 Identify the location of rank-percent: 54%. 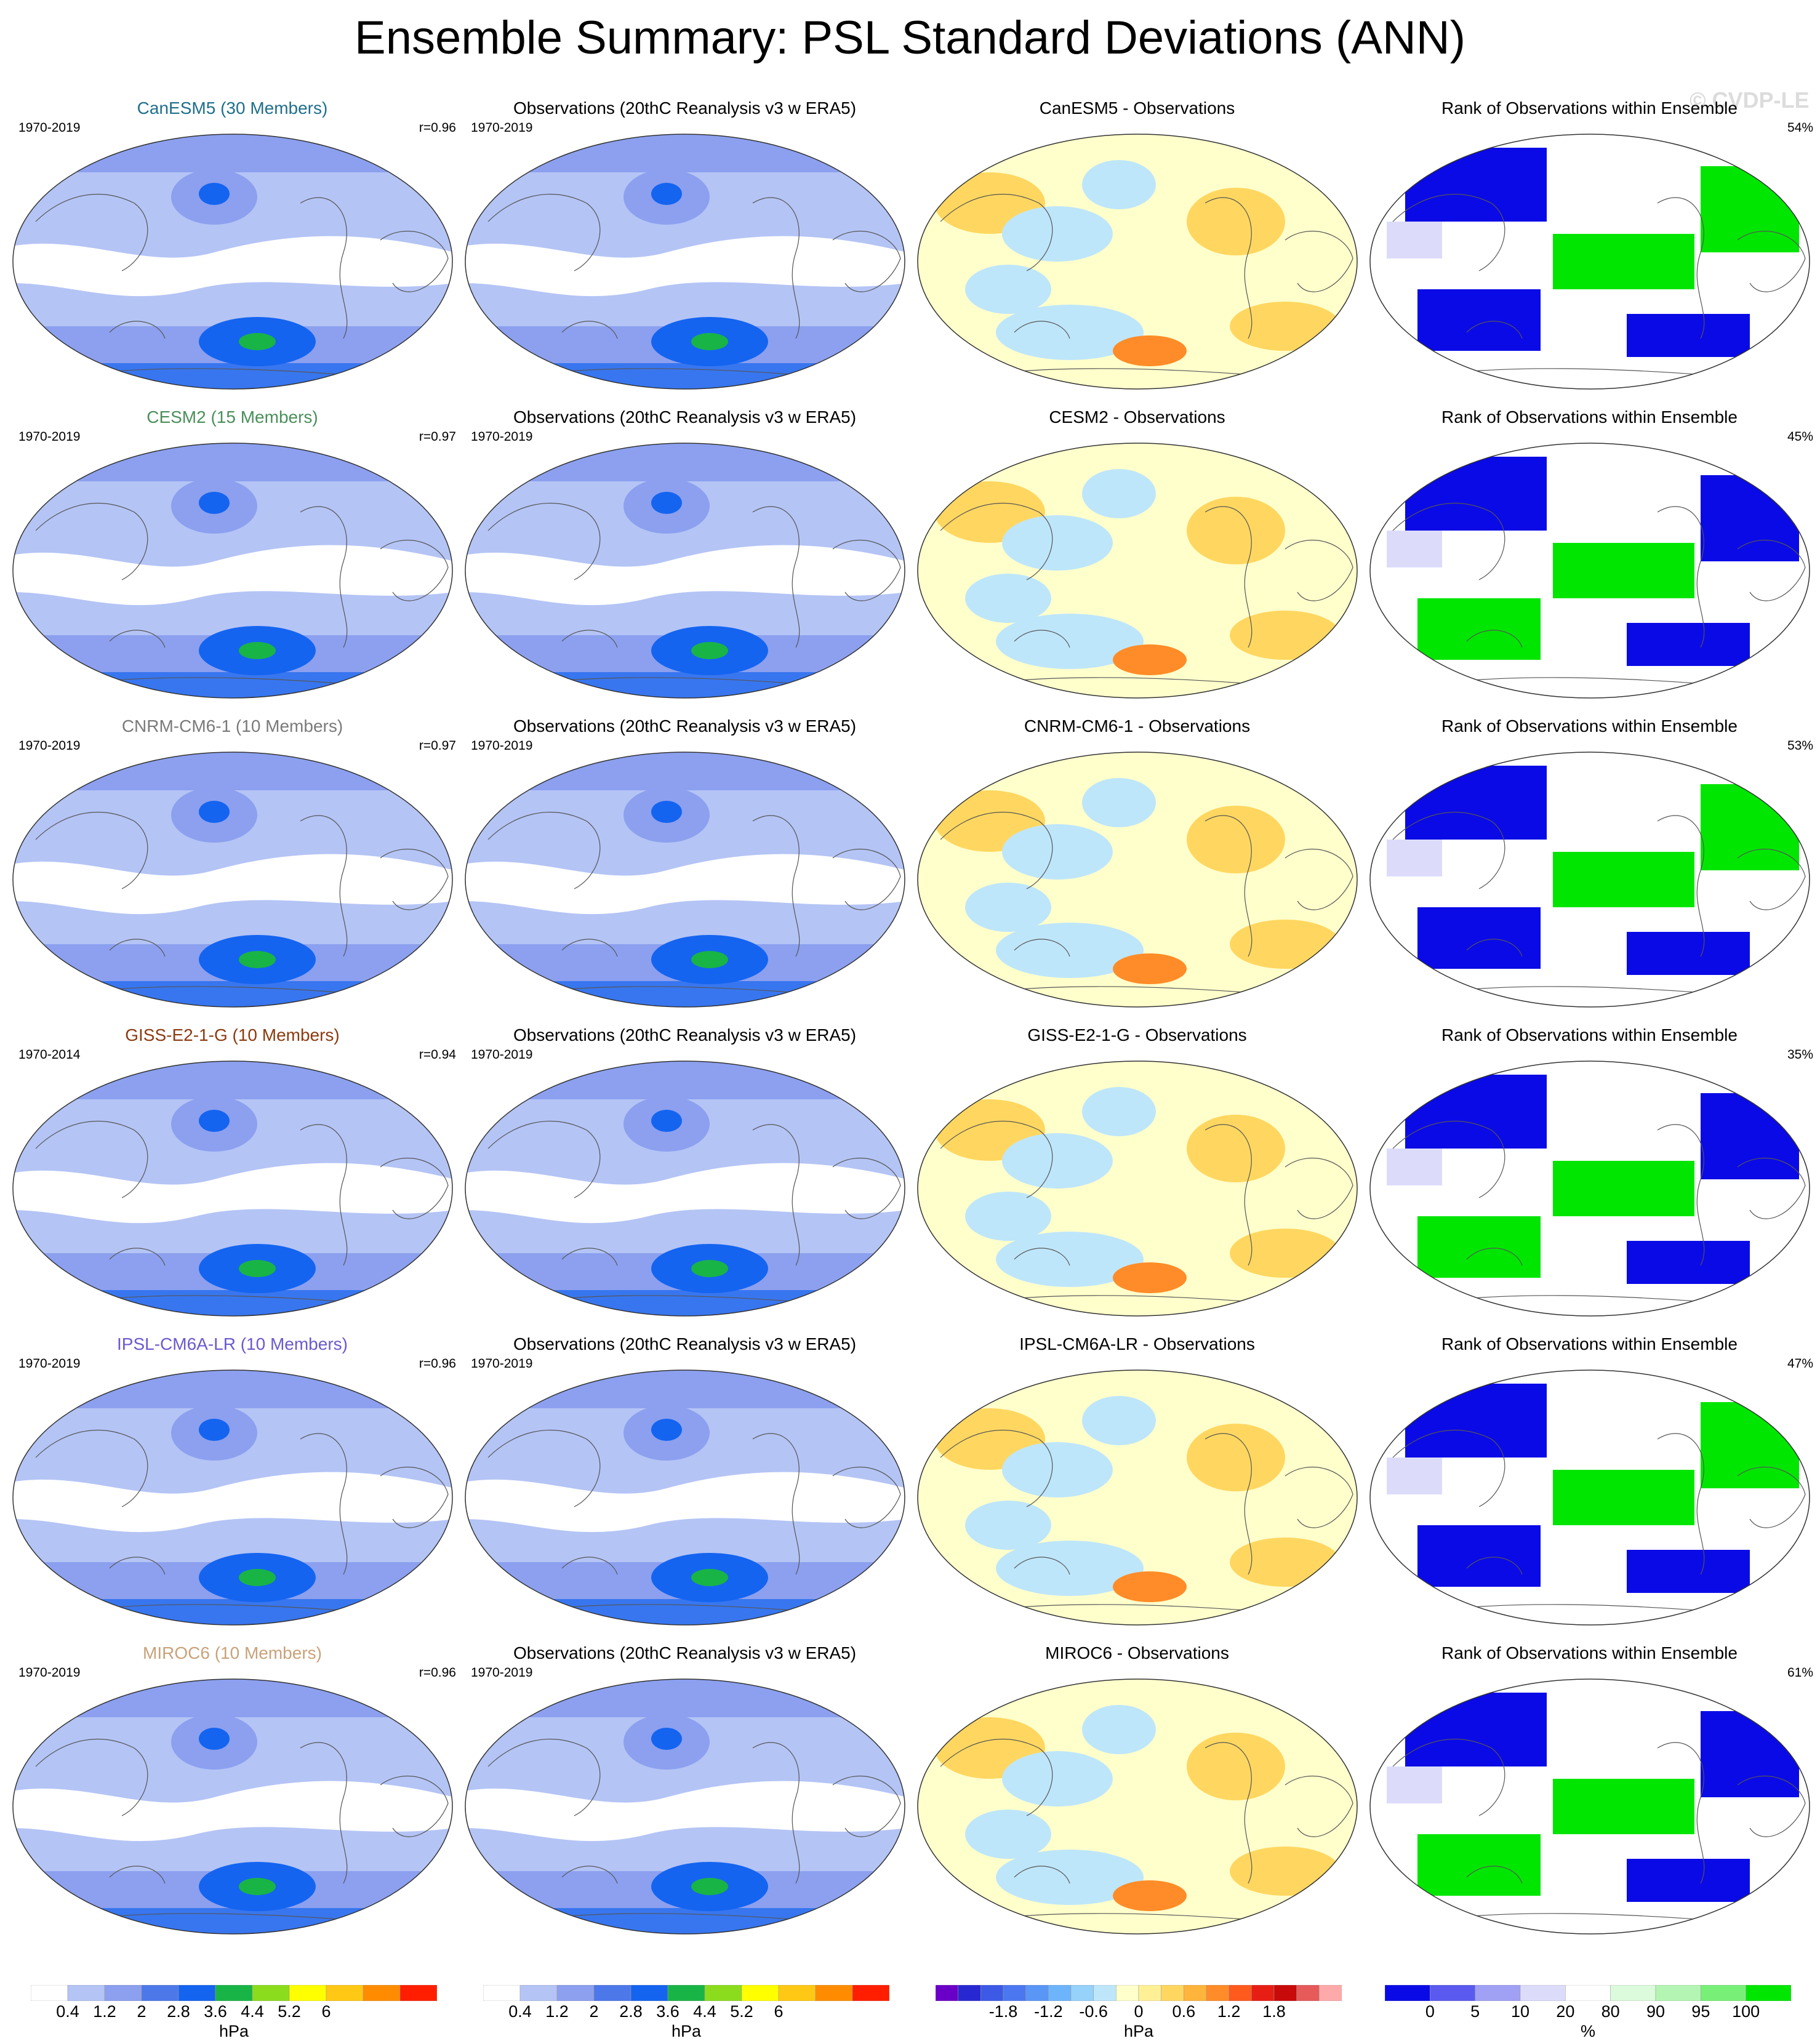
(1800, 128).